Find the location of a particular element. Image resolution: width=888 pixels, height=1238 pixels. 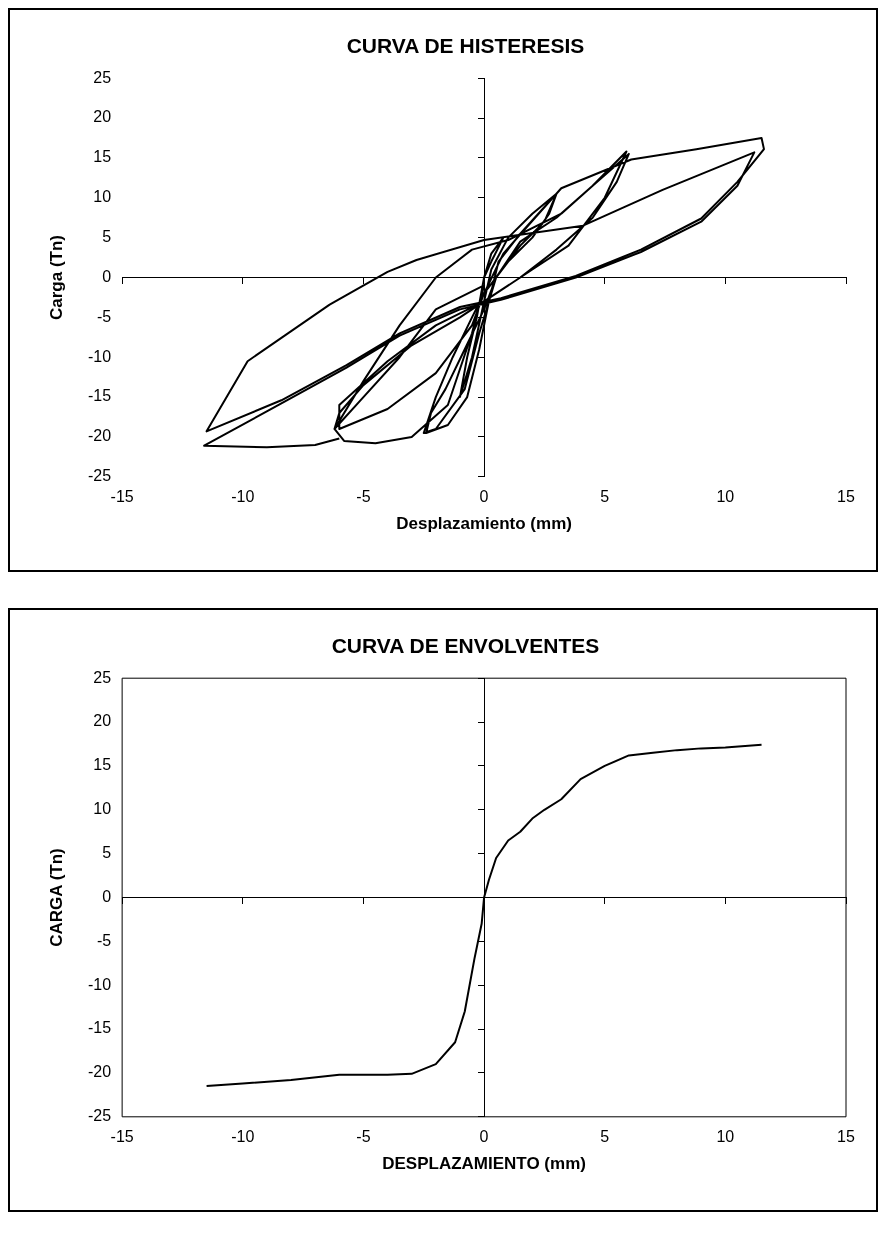

chart-title: CURVA DE HISTERESIS is located at coordinates (465, 46).